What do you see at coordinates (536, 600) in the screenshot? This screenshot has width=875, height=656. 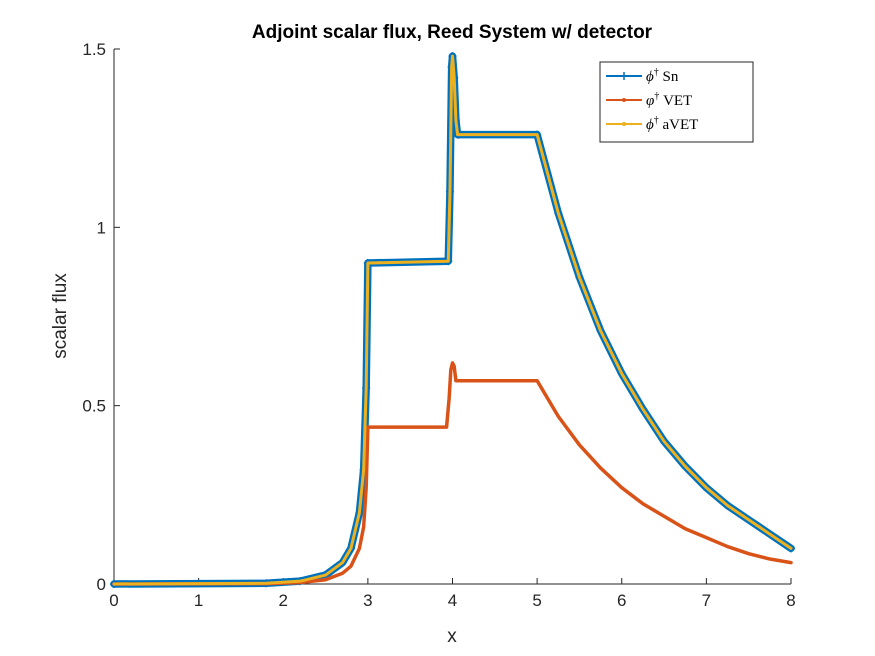 I see `x-tick-label: 5` at bounding box center [536, 600].